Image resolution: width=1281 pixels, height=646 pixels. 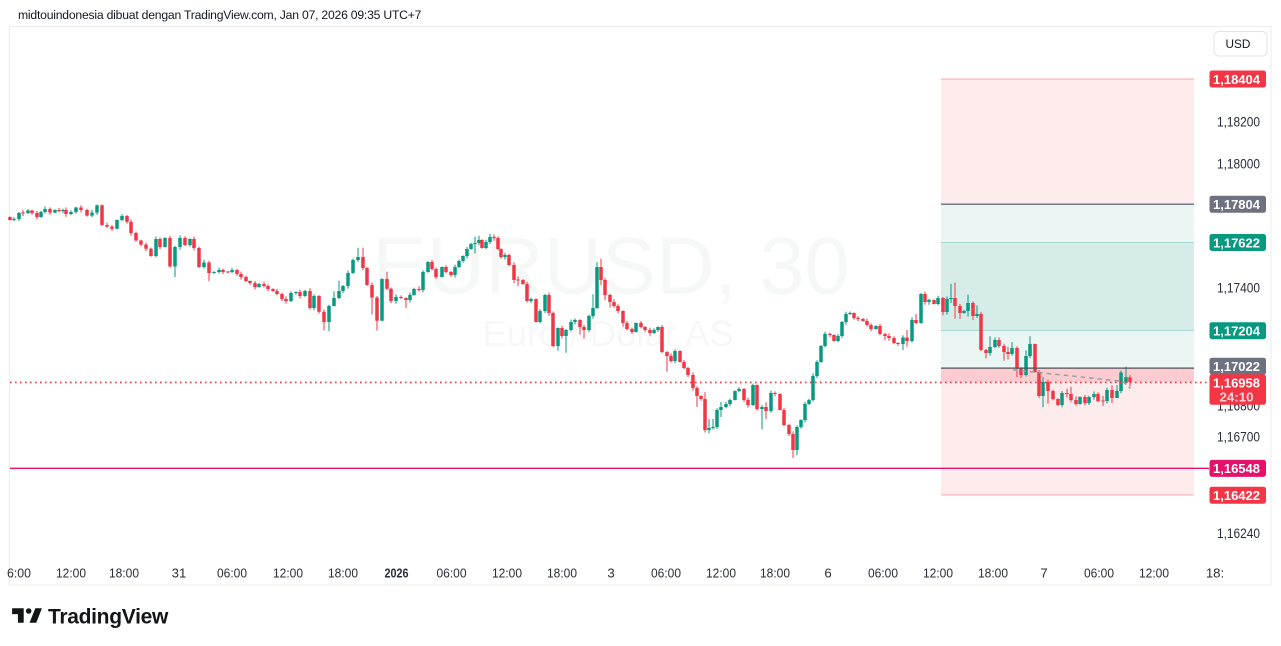 I want to click on svg-text: 1,17804, so click(x=1237, y=204).